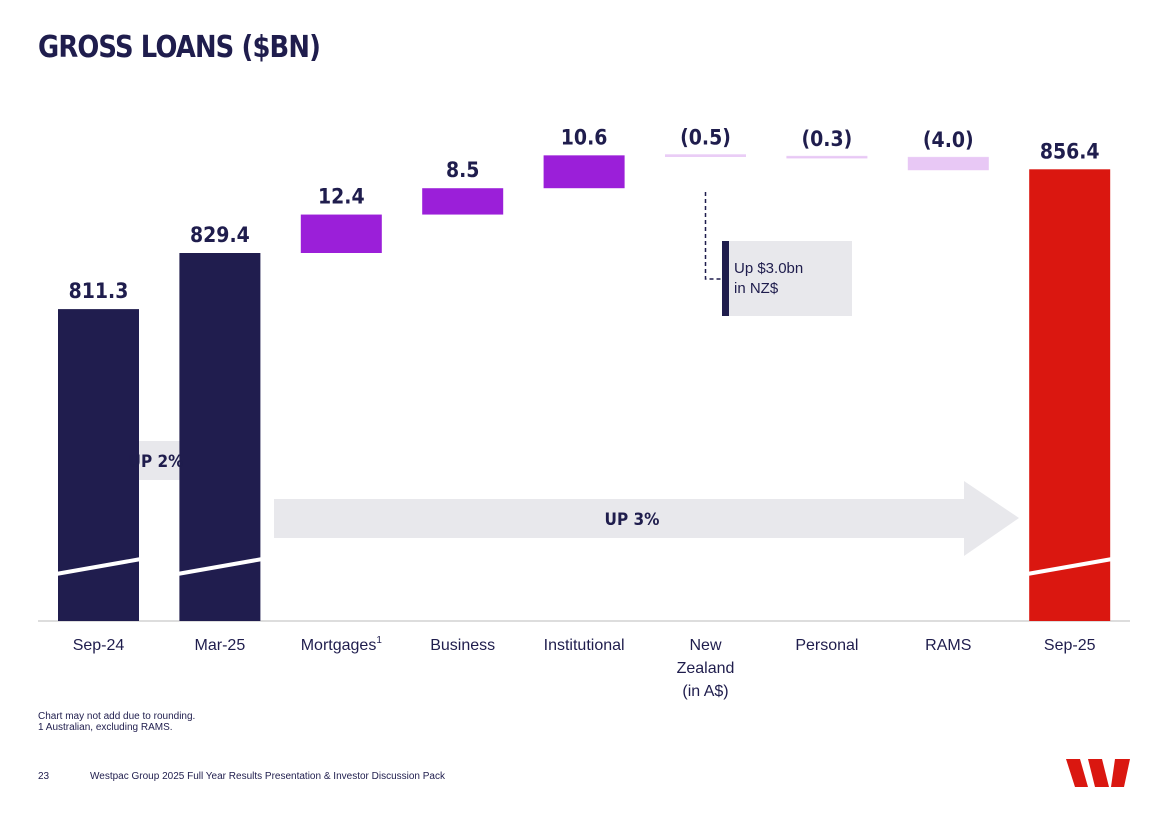 Image resolution: width=1168 pixels, height=825 pixels. What do you see at coordinates (948, 140) in the screenshot?
I see `value-label-rams: (4.0)` at bounding box center [948, 140].